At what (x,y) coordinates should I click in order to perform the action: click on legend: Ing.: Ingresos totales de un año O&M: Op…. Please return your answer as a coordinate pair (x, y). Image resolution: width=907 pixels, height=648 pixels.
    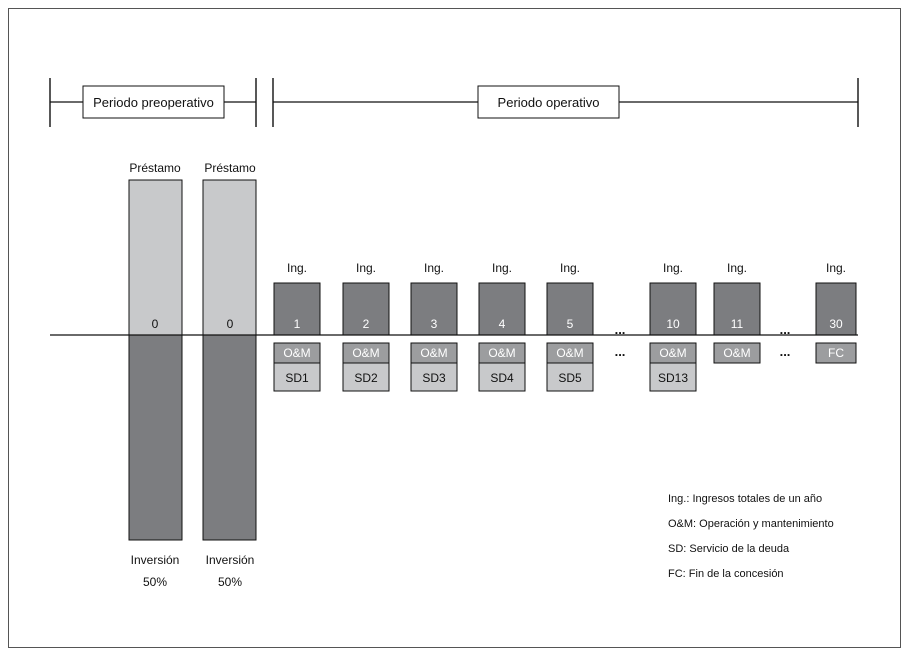
    Looking at the image, I should click on (751, 536).